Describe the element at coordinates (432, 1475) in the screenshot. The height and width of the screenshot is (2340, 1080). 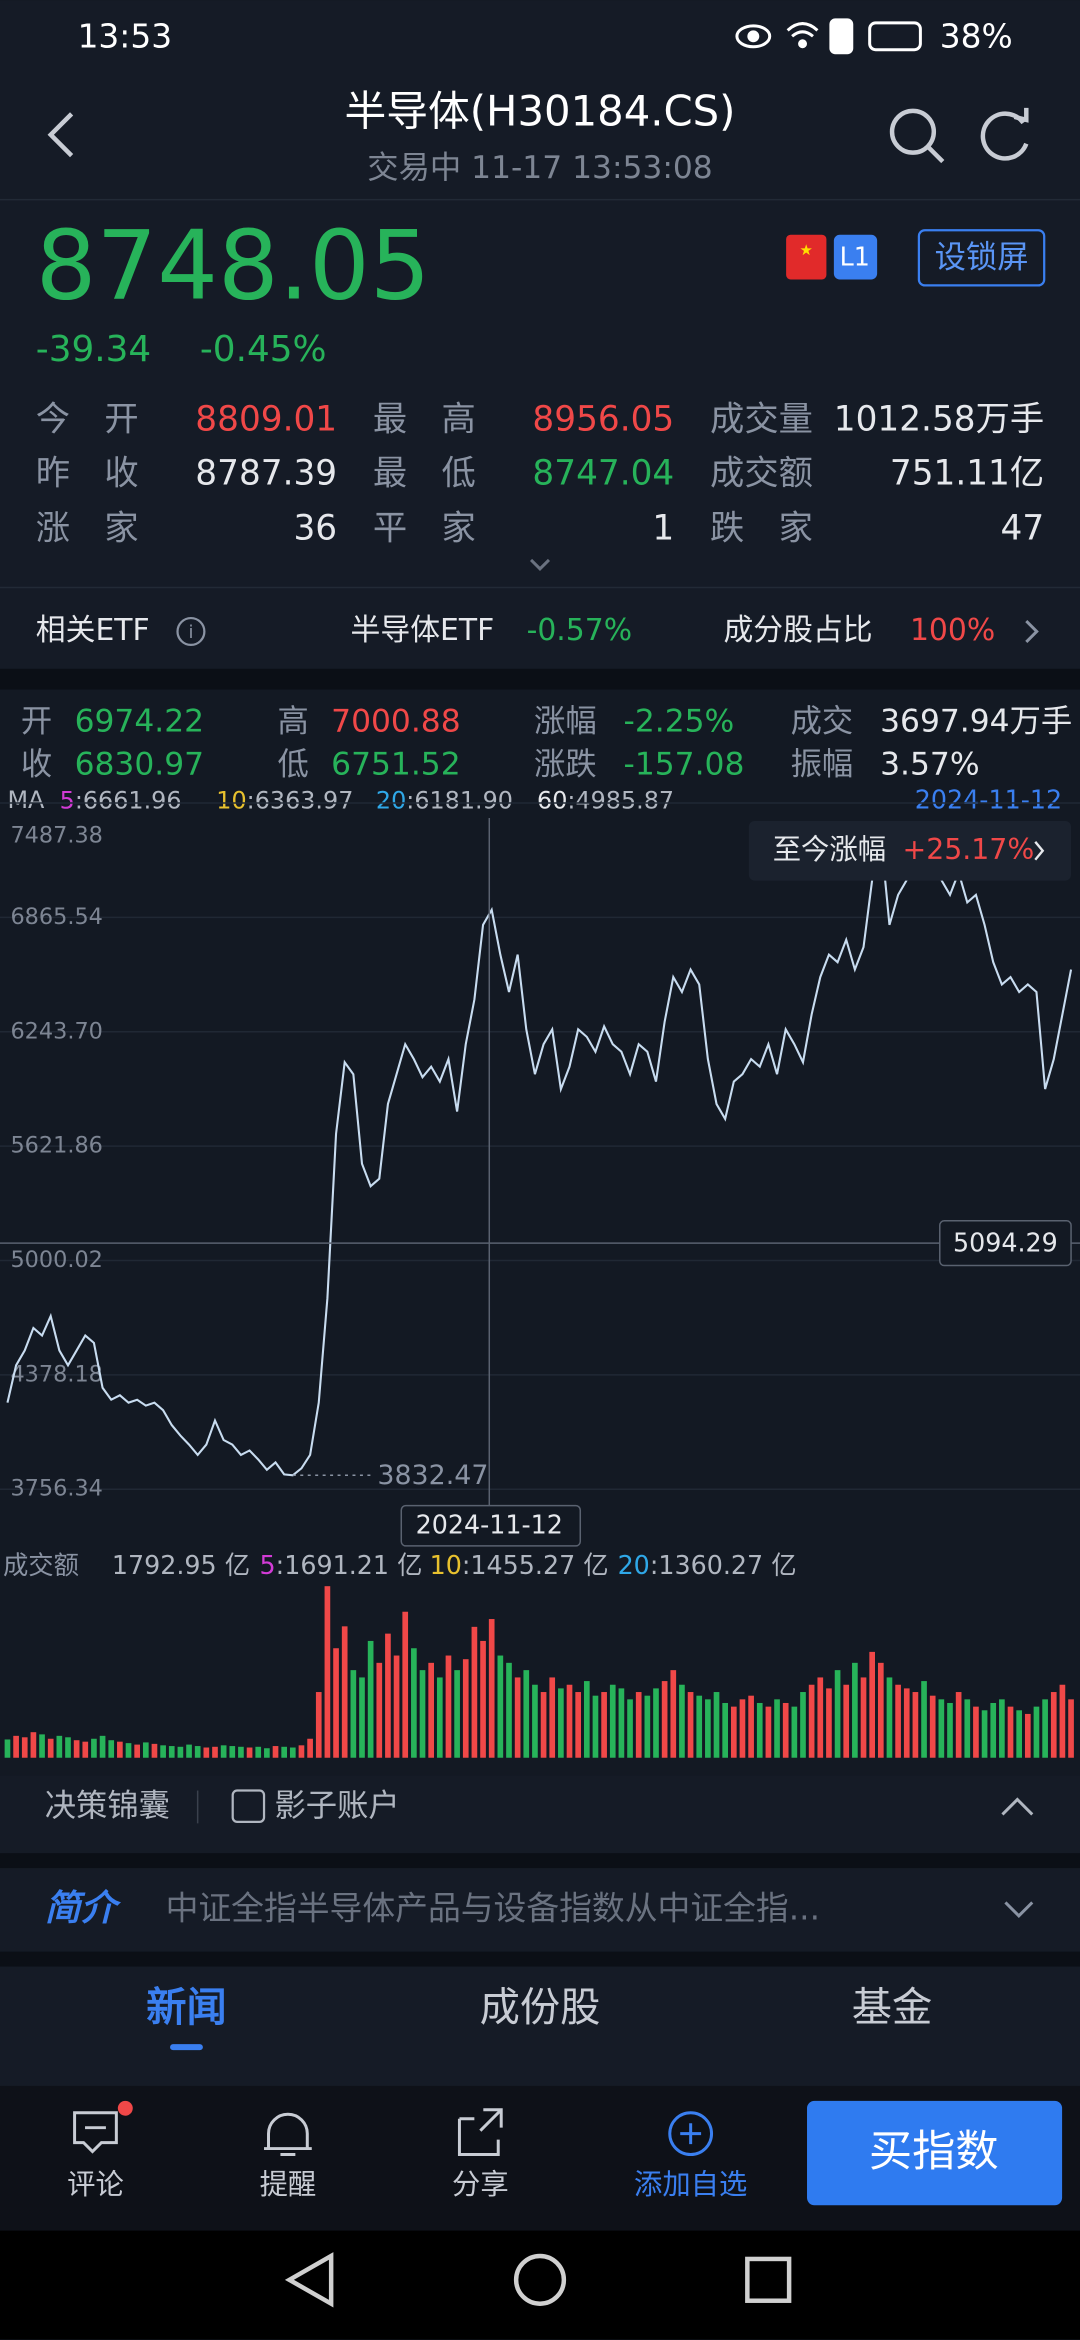
I see `min-label: 3832.47` at that location.